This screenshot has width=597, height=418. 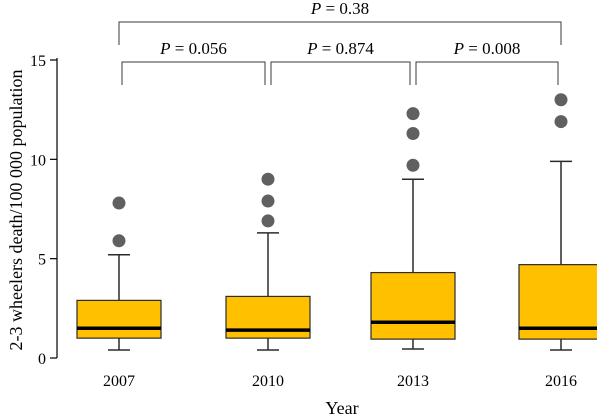 I want to click on y-tick-label: 5, so click(x=42, y=260).